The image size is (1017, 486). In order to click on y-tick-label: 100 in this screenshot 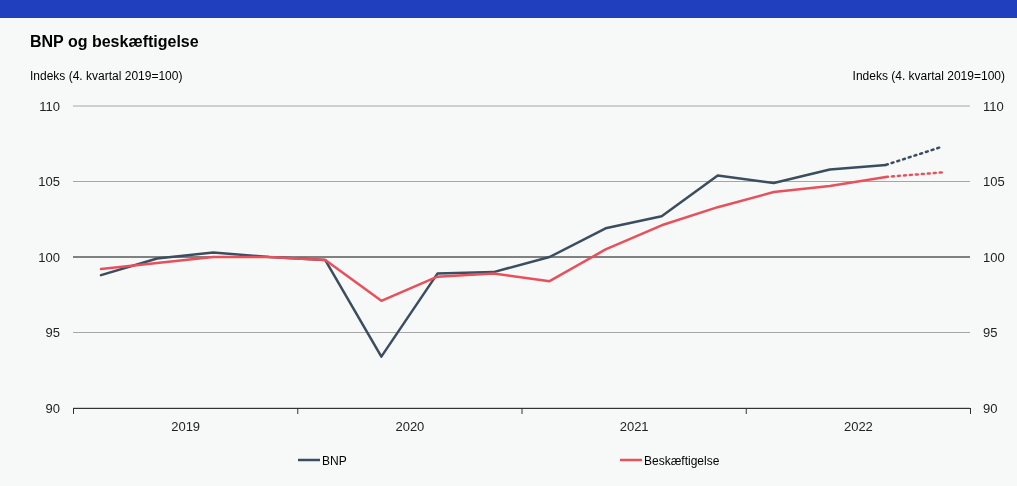, I will do `click(49, 257)`.